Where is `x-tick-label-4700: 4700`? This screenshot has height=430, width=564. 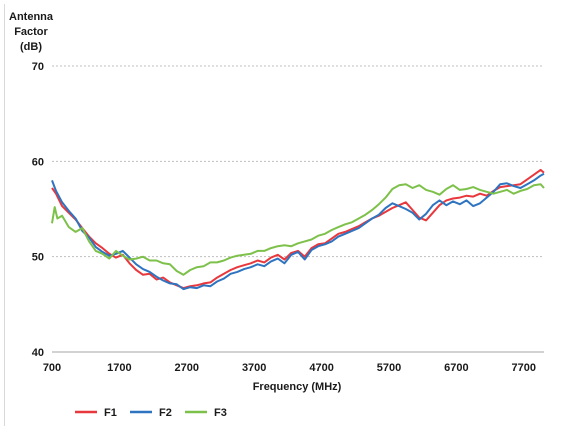
x-tick-label-4700: 4700 is located at coordinates (321, 368).